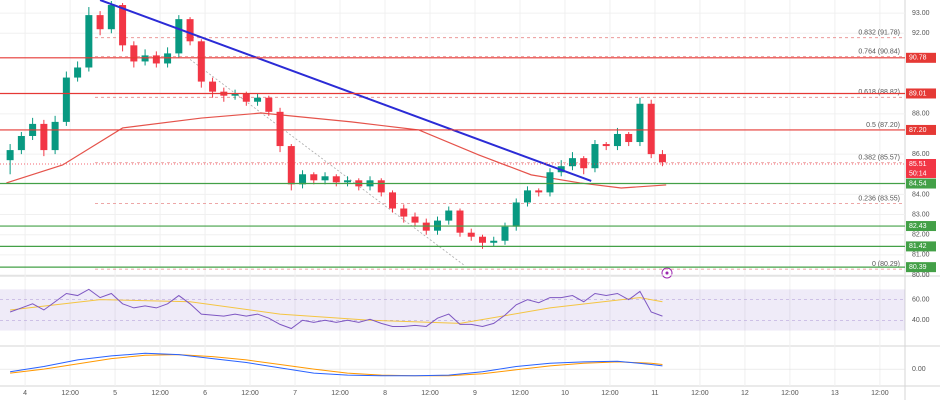 The height and width of the screenshot is (400, 940). I want to click on y-tick-label: 80.00, so click(921, 275).